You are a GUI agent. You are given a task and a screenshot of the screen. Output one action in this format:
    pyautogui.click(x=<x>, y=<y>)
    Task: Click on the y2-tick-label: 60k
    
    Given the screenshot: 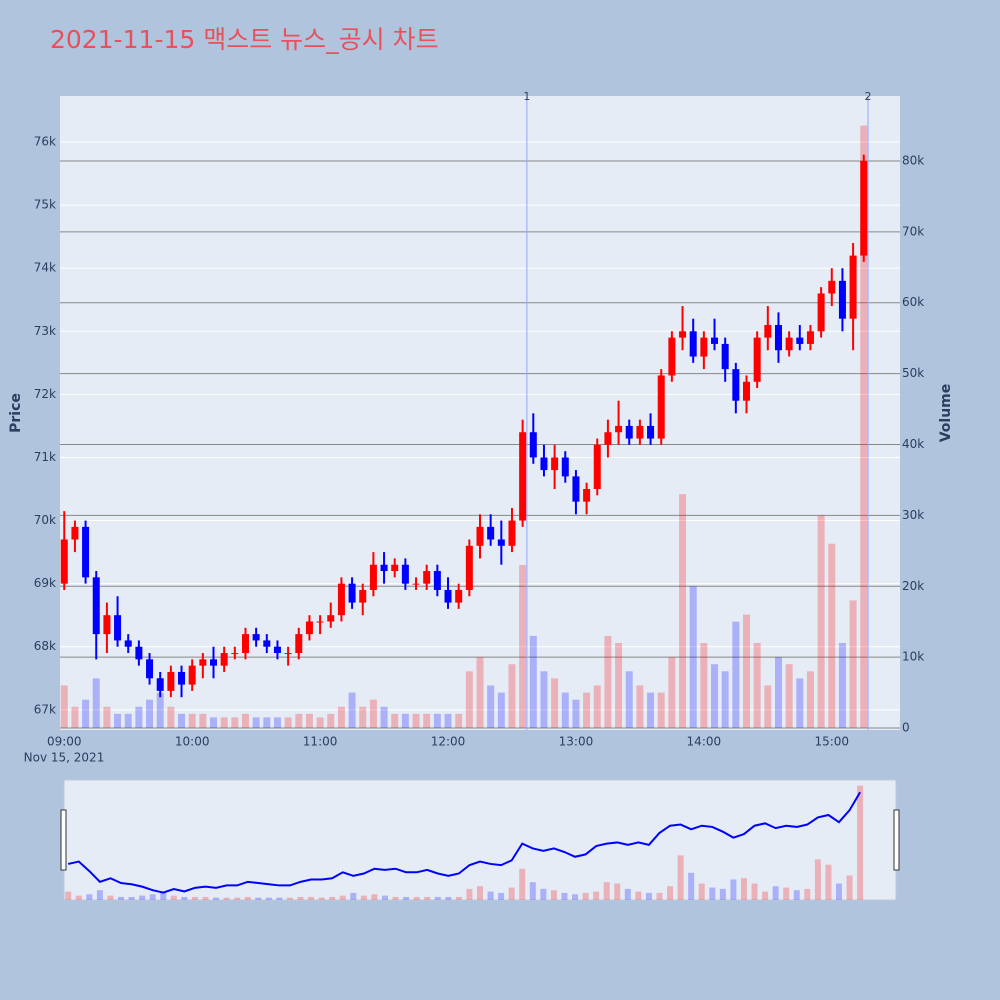 What is the action you would take?
    pyautogui.click(x=913, y=302)
    